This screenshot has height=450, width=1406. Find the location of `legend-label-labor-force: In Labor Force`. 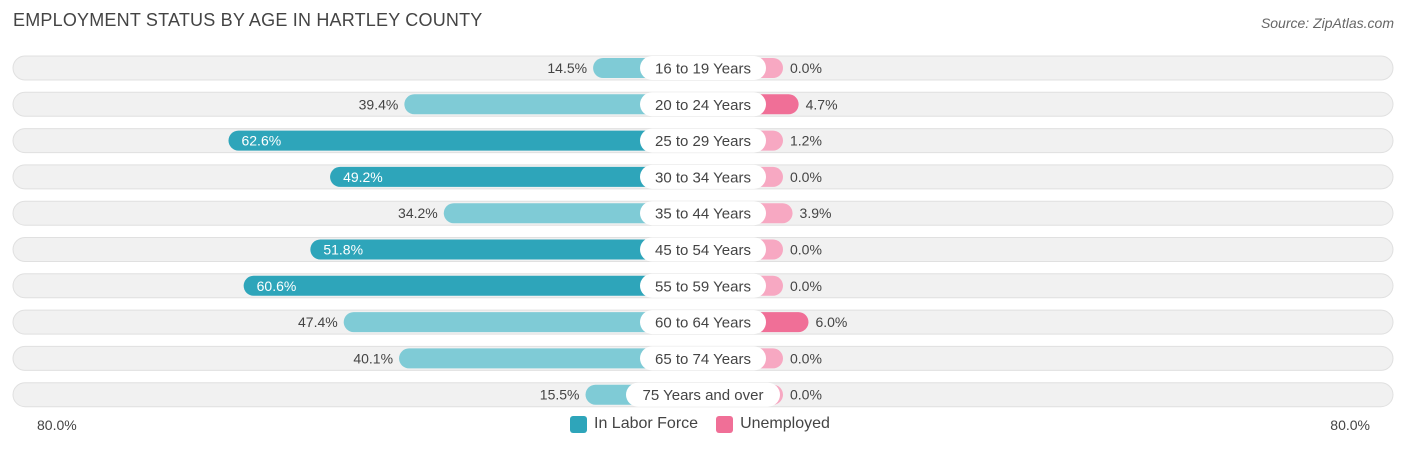

legend-label-labor-force: In Labor Force is located at coordinates (646, 423).